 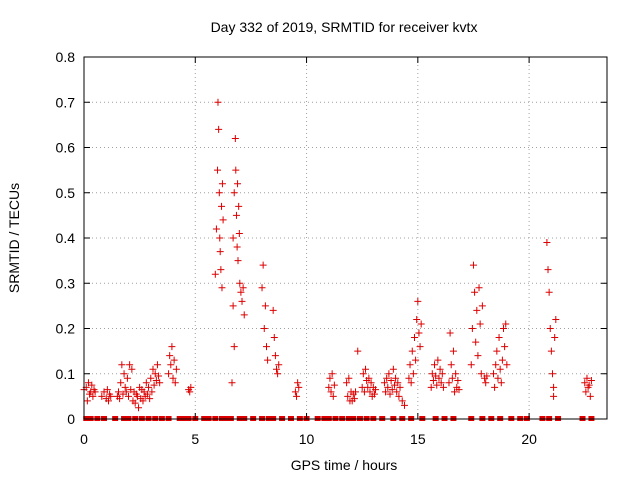 What do you see at coordinates (344, 465) in the screenshot?
I see `x-axis-label: GPS time / hours` at bounding box center [344, 465].